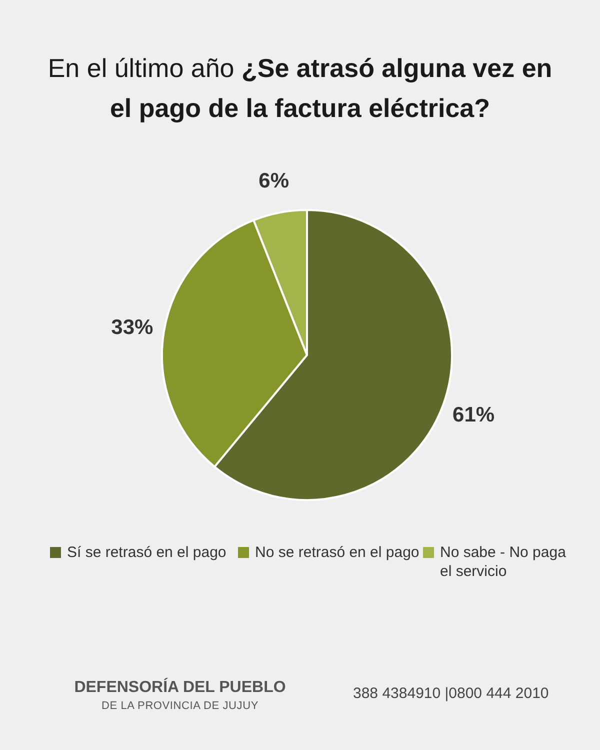  What do you see at coordinates (274, 181) in the screenshot?
I see `data-label: 6%` at bounding box center [274, 181].